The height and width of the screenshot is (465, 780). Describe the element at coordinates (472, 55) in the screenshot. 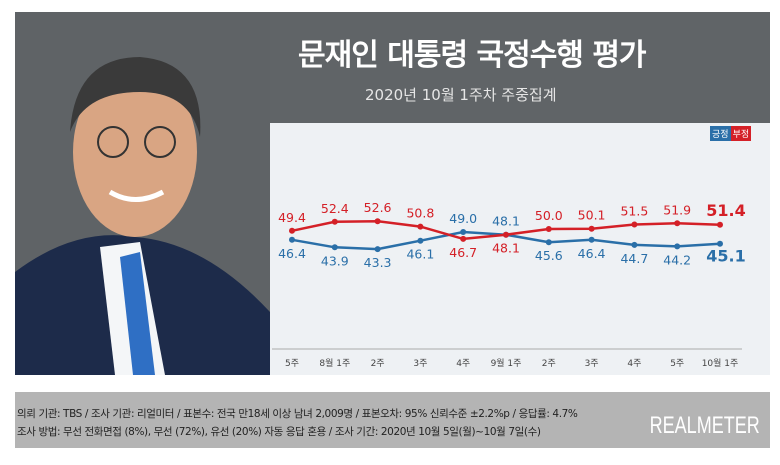

I see `chart-title: 문재인 대통령 국정수행 평가` at that location.